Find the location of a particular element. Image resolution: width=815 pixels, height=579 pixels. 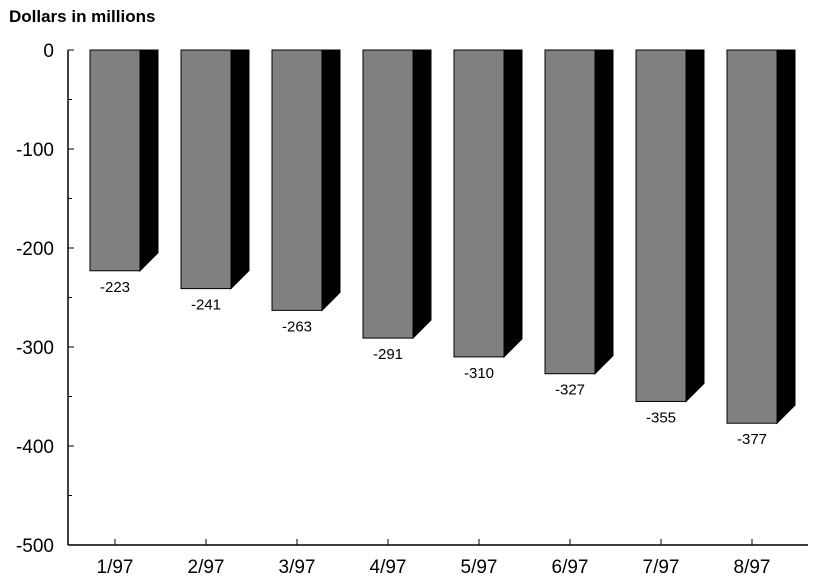

x-tick-label: 3/97 is located at coordinates (297, 567).